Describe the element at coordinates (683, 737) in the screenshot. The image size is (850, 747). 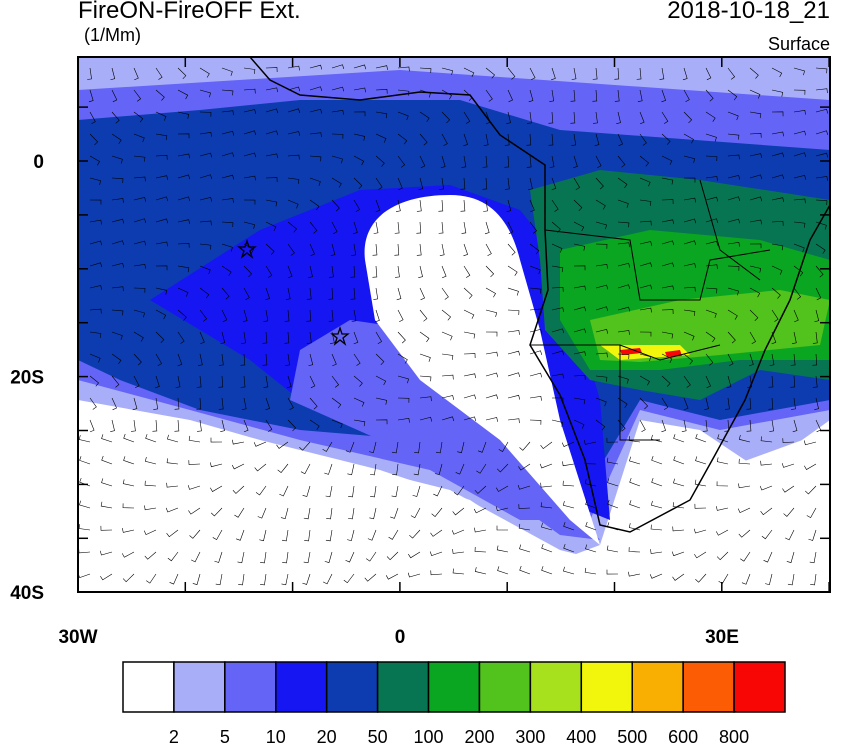
I see `colorbar-label: 600` at that location.